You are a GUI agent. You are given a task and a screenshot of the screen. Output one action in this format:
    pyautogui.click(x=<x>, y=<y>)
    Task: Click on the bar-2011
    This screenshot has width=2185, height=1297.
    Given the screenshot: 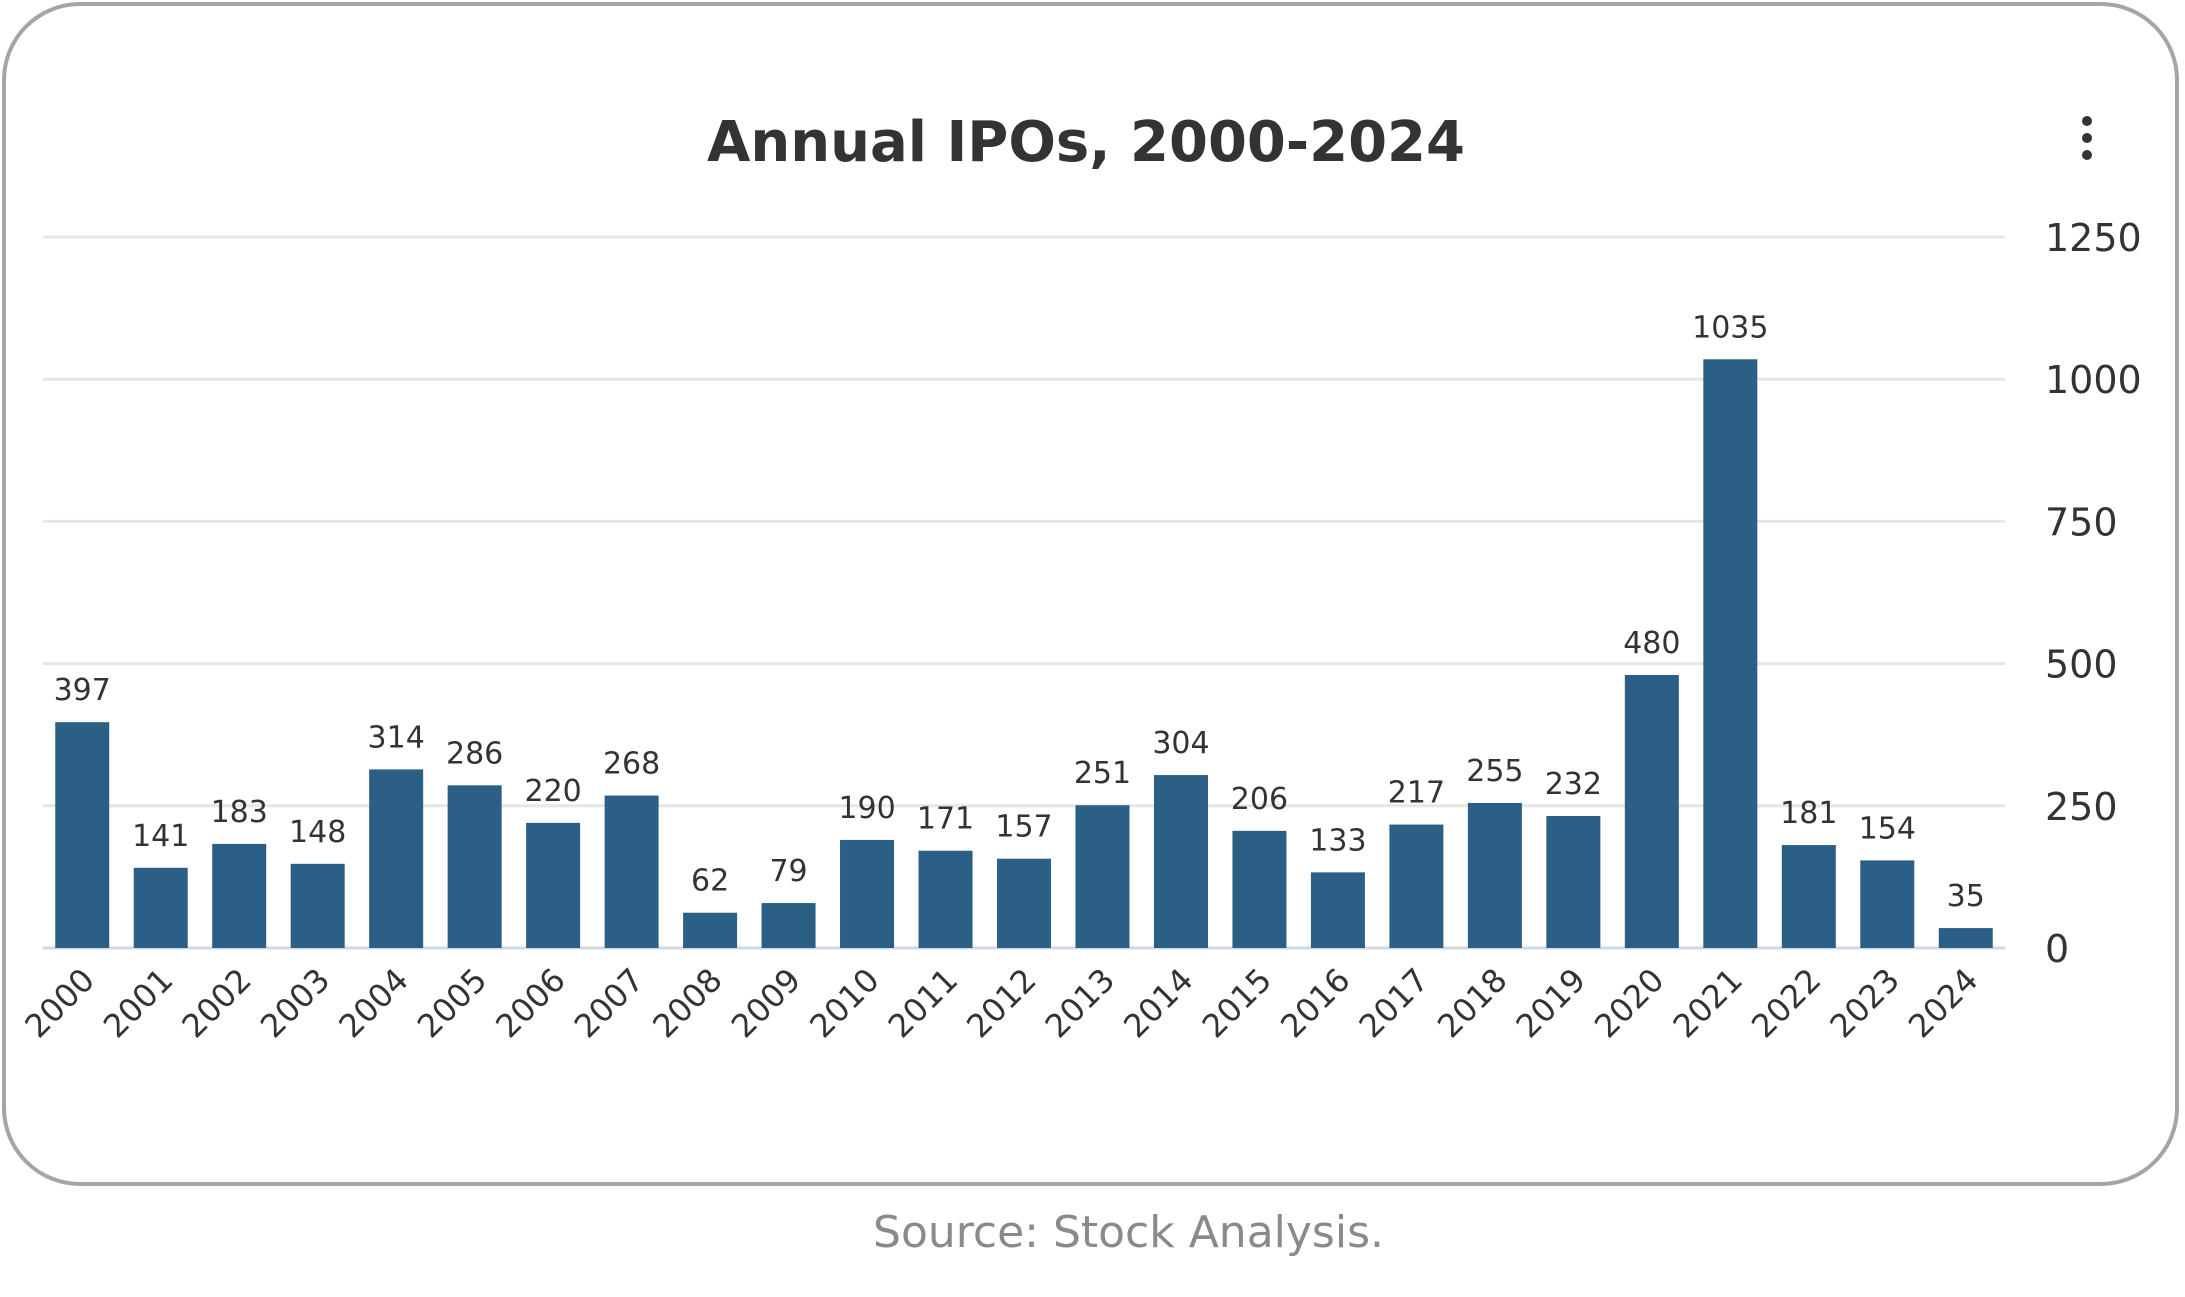 What is the action you would take?
    pyautogui.click(x=945, y=899)
    